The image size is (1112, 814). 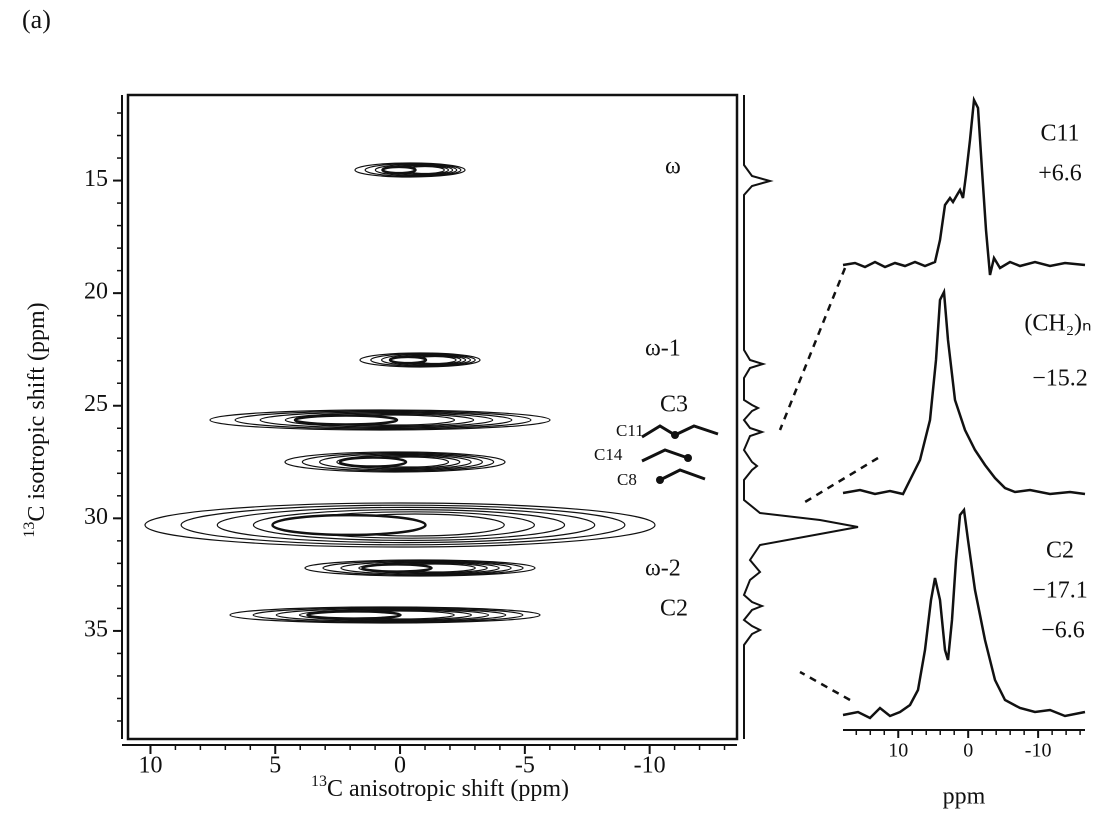 What do you see at coordinates (663, 569) in the screenshot?
I see `peak-label: ω-2` at bounding box center [663, 569].